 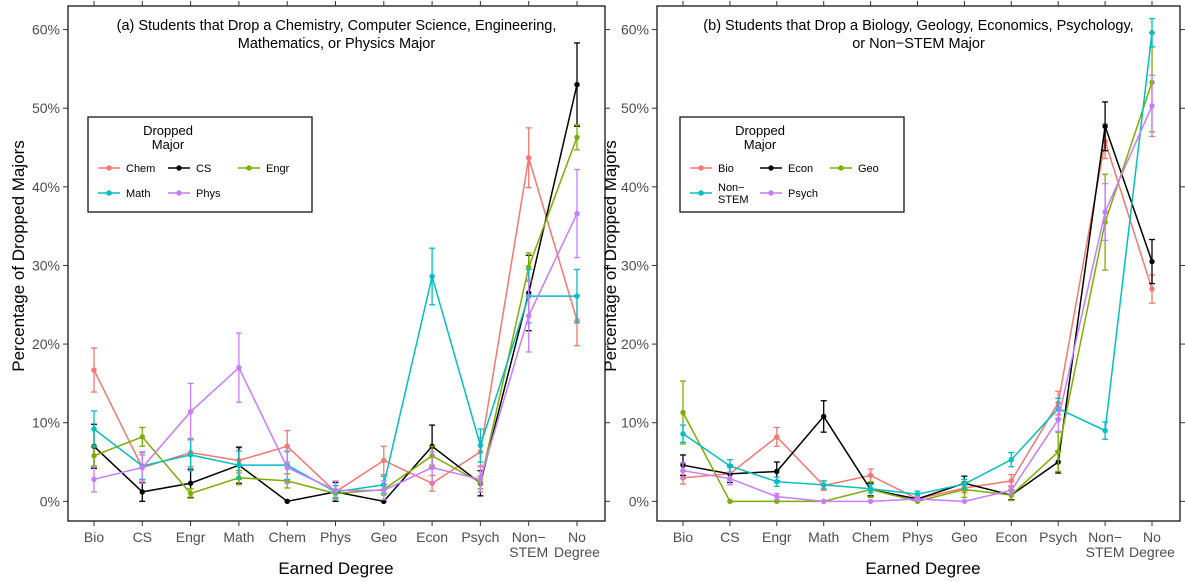 I want to click on y-tick-label-b: 50%, so click(x=635, y=108).